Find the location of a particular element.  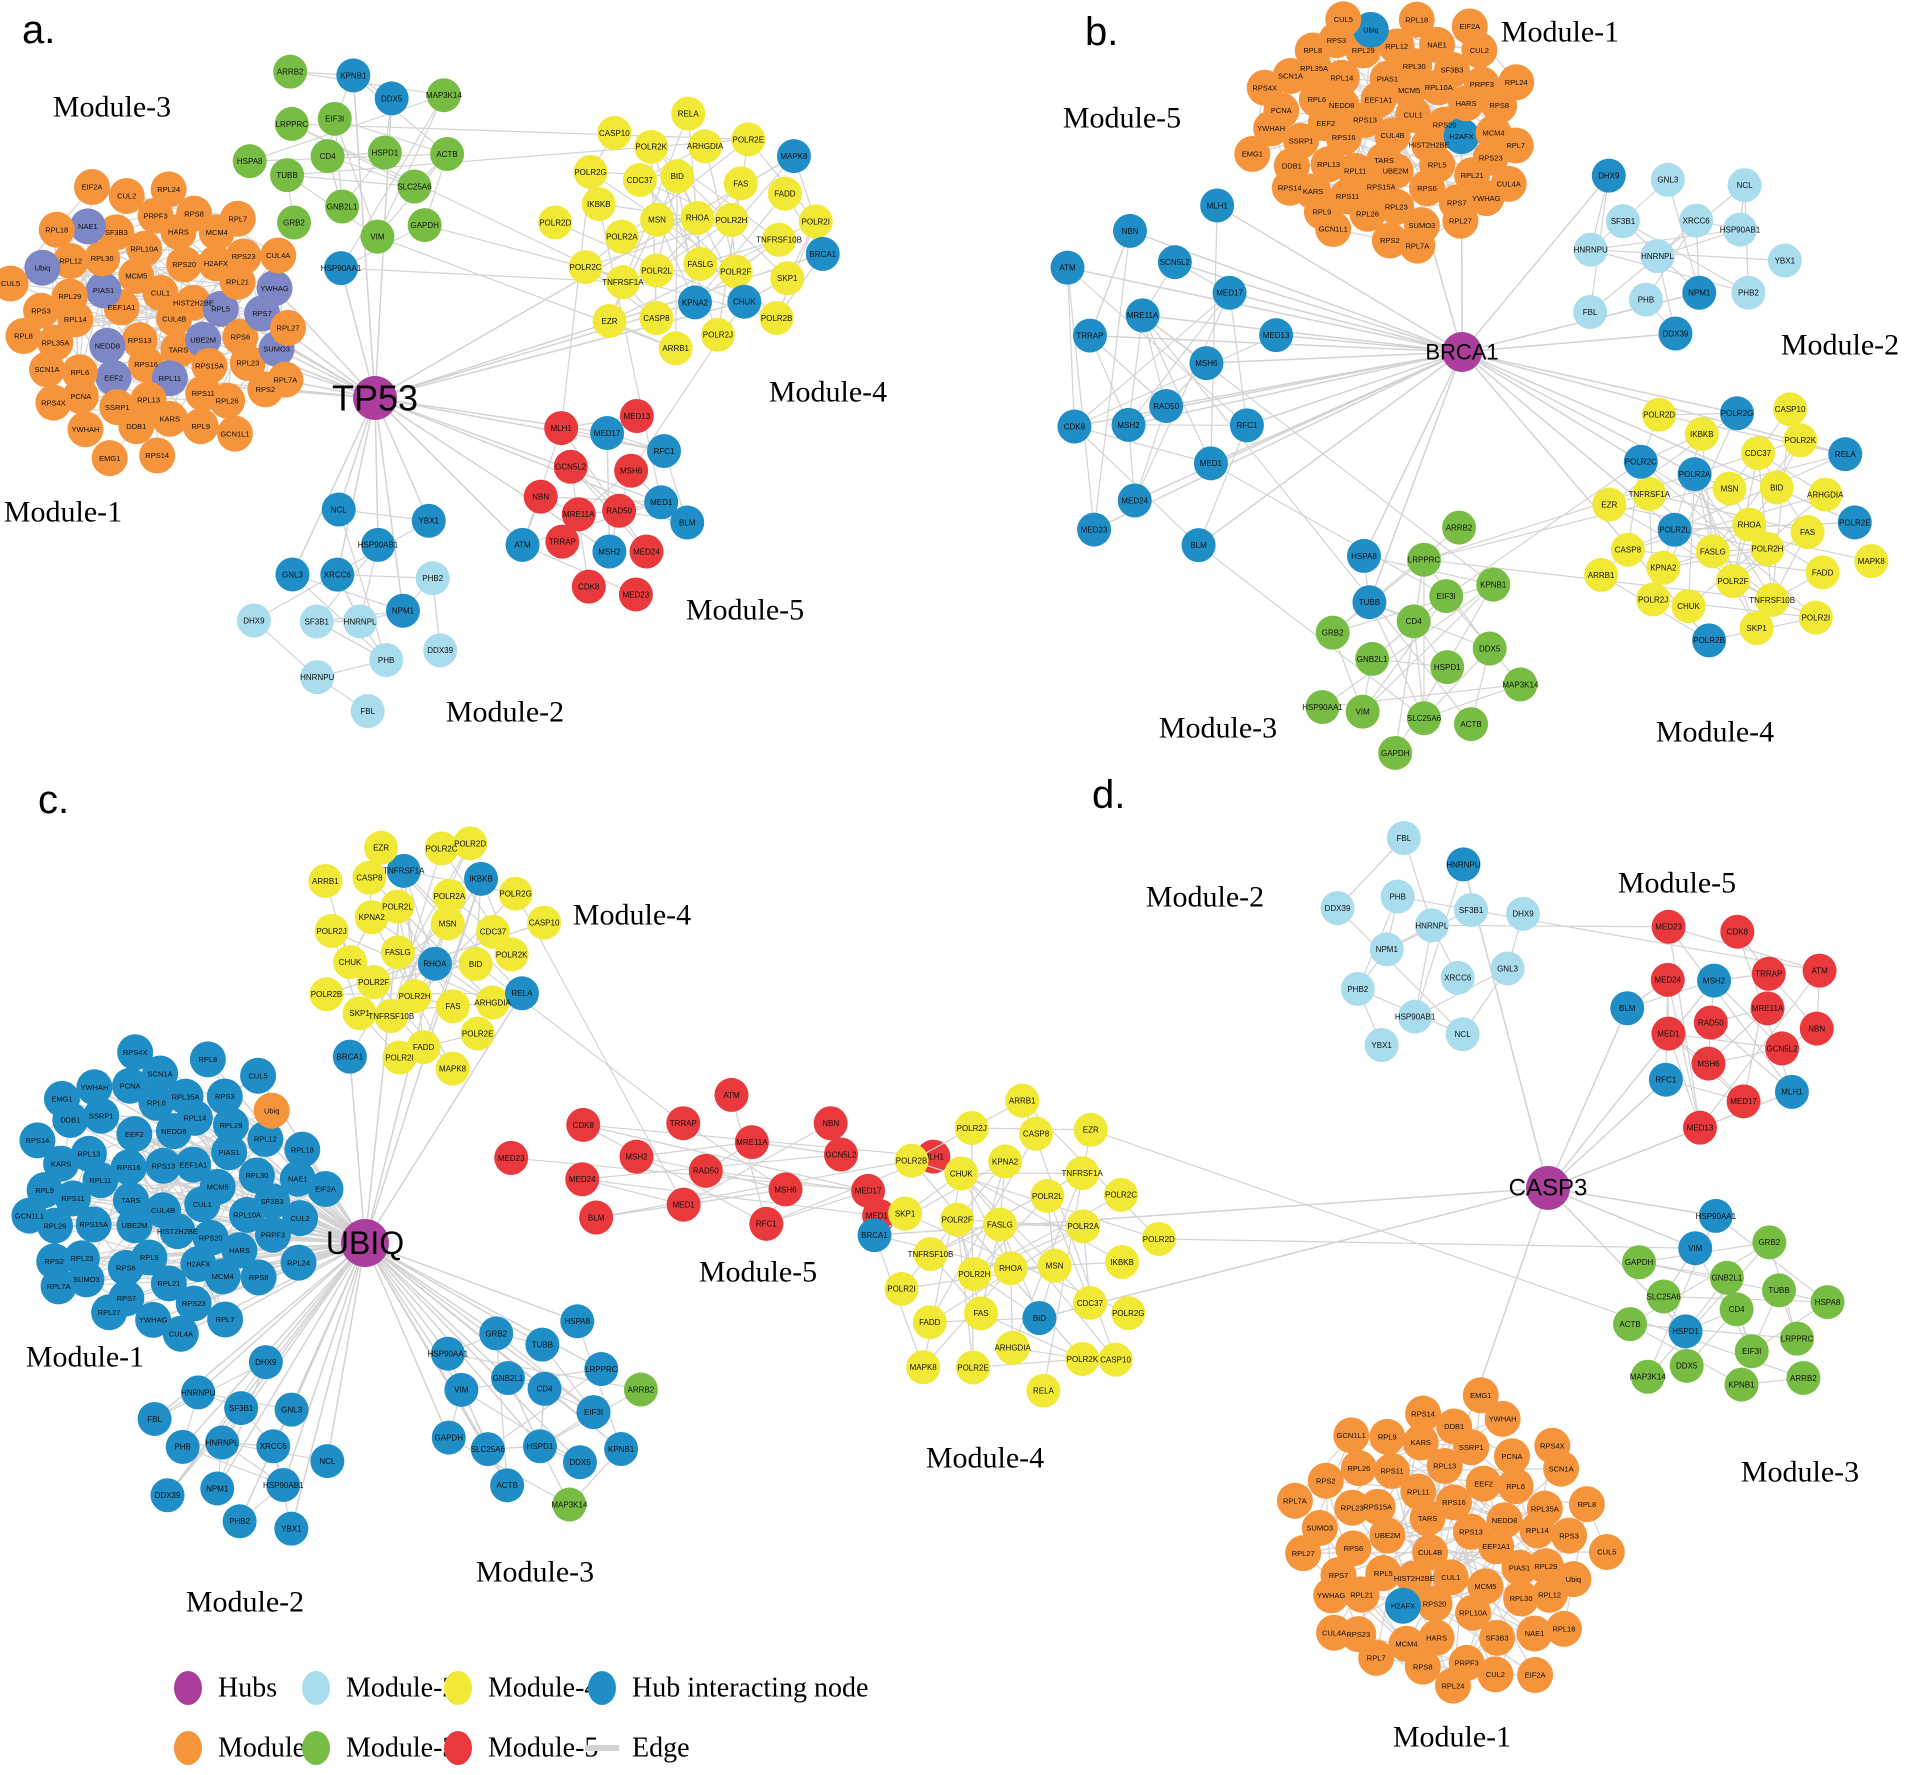

node-MSN is located at coordinates (1729, 488).